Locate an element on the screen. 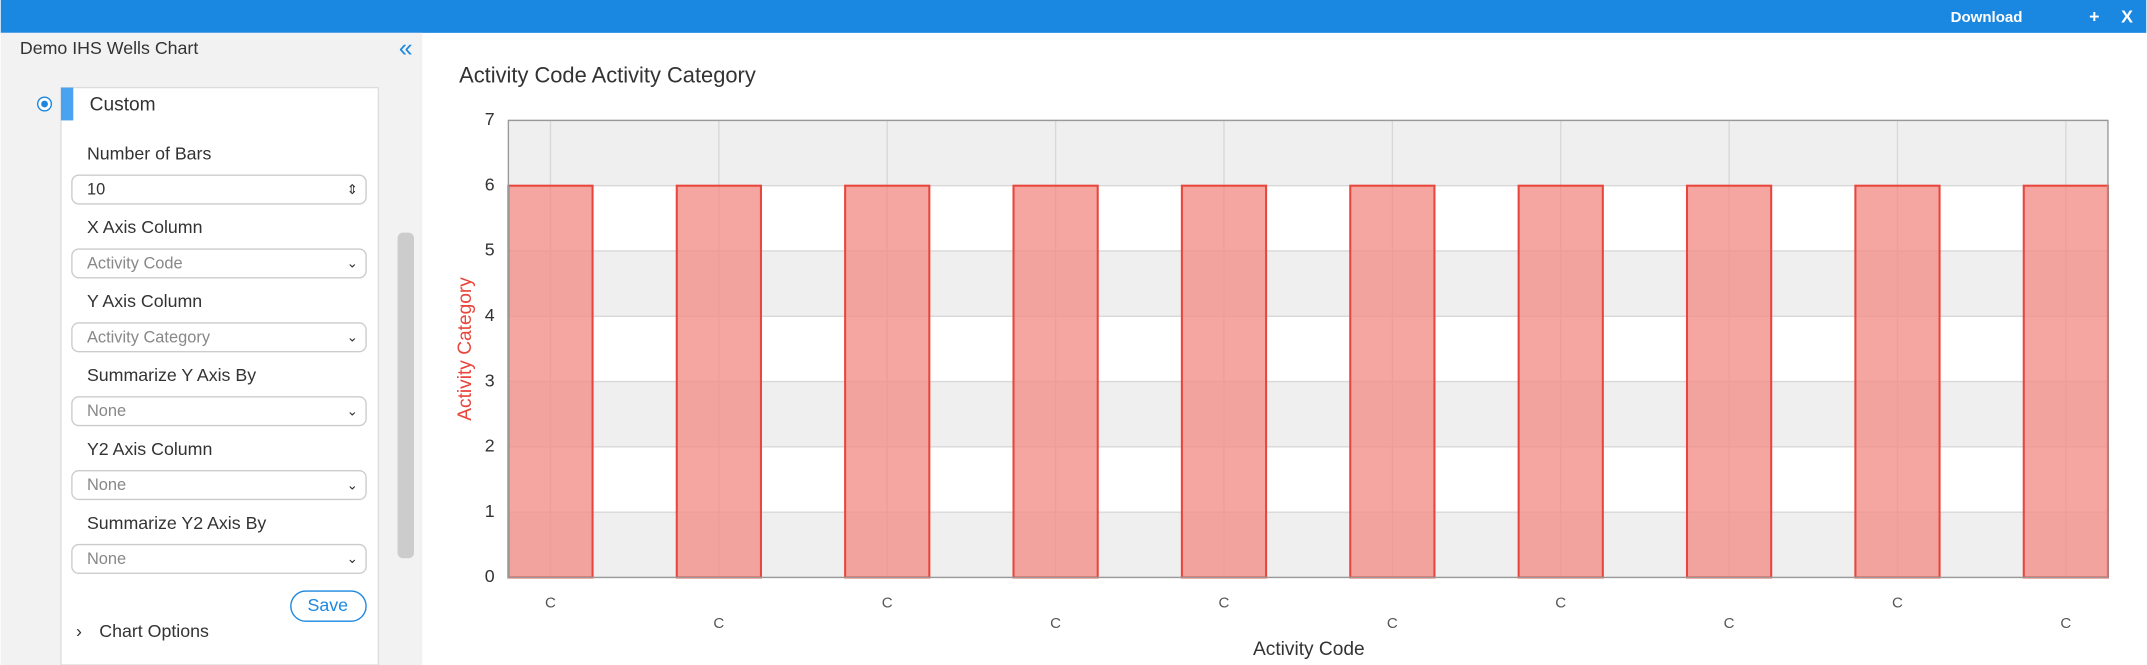 This screenshot has width=2147, height=665. radio-dot is located at coordinates (44, 104).